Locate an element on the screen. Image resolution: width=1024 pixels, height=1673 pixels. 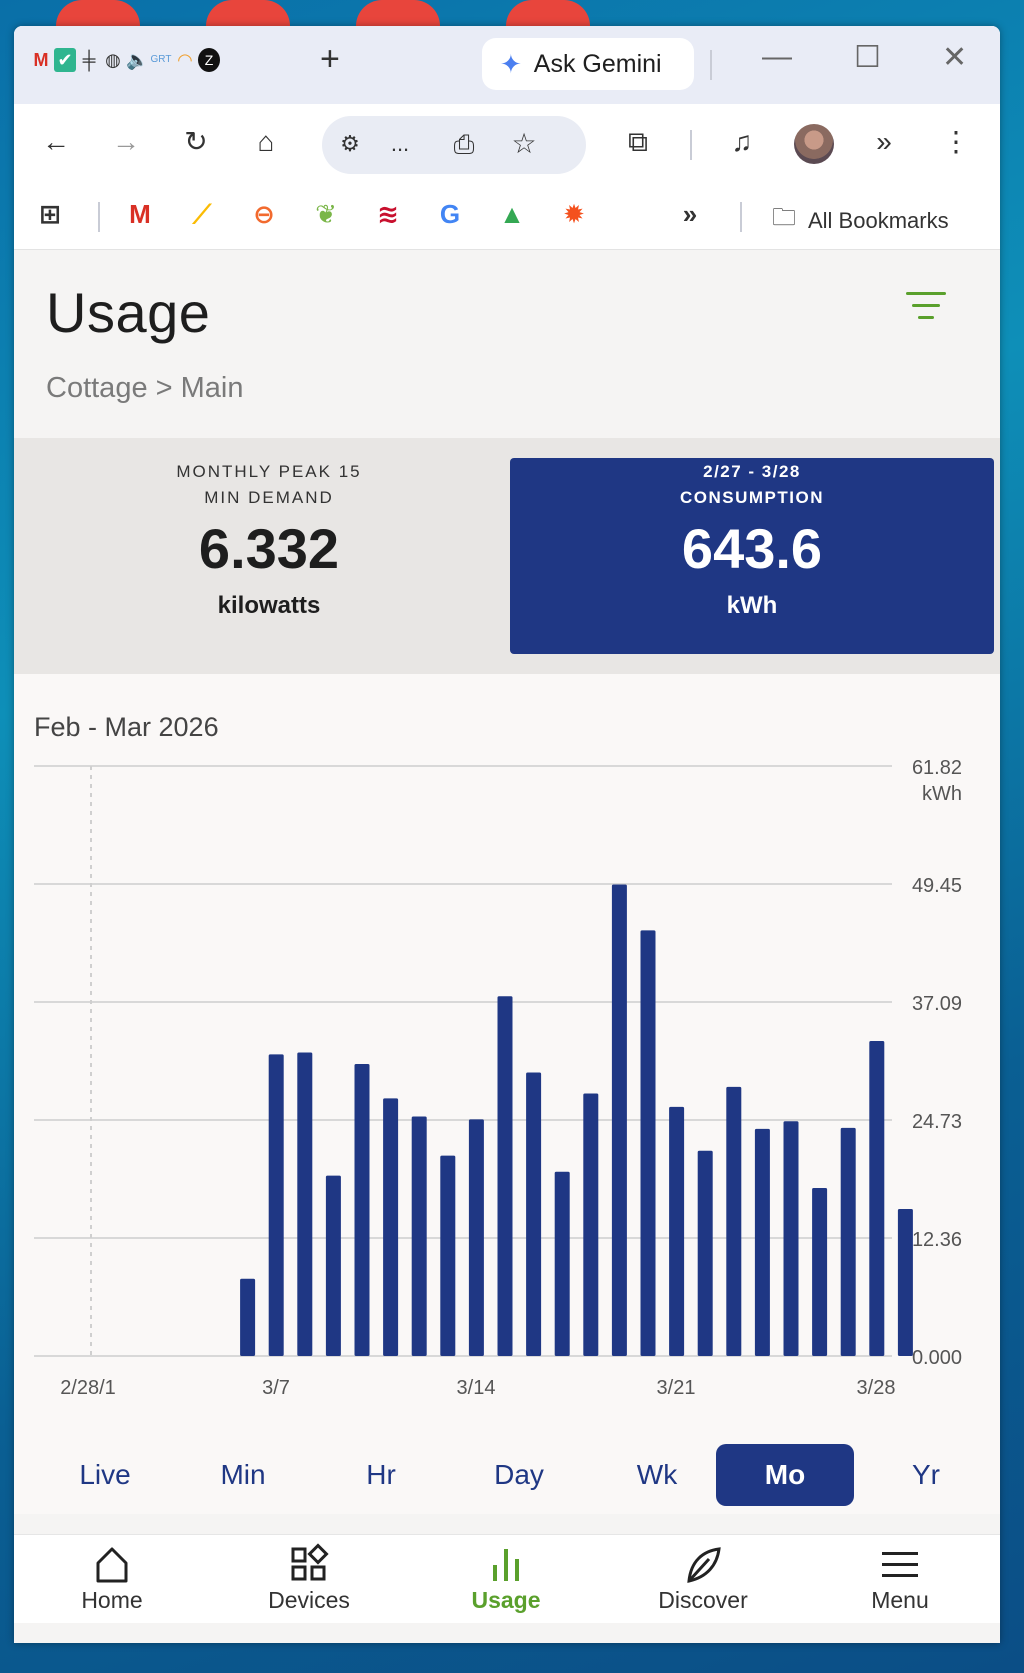
range-button-hr: Hr is located at coordinates (381, 1474).